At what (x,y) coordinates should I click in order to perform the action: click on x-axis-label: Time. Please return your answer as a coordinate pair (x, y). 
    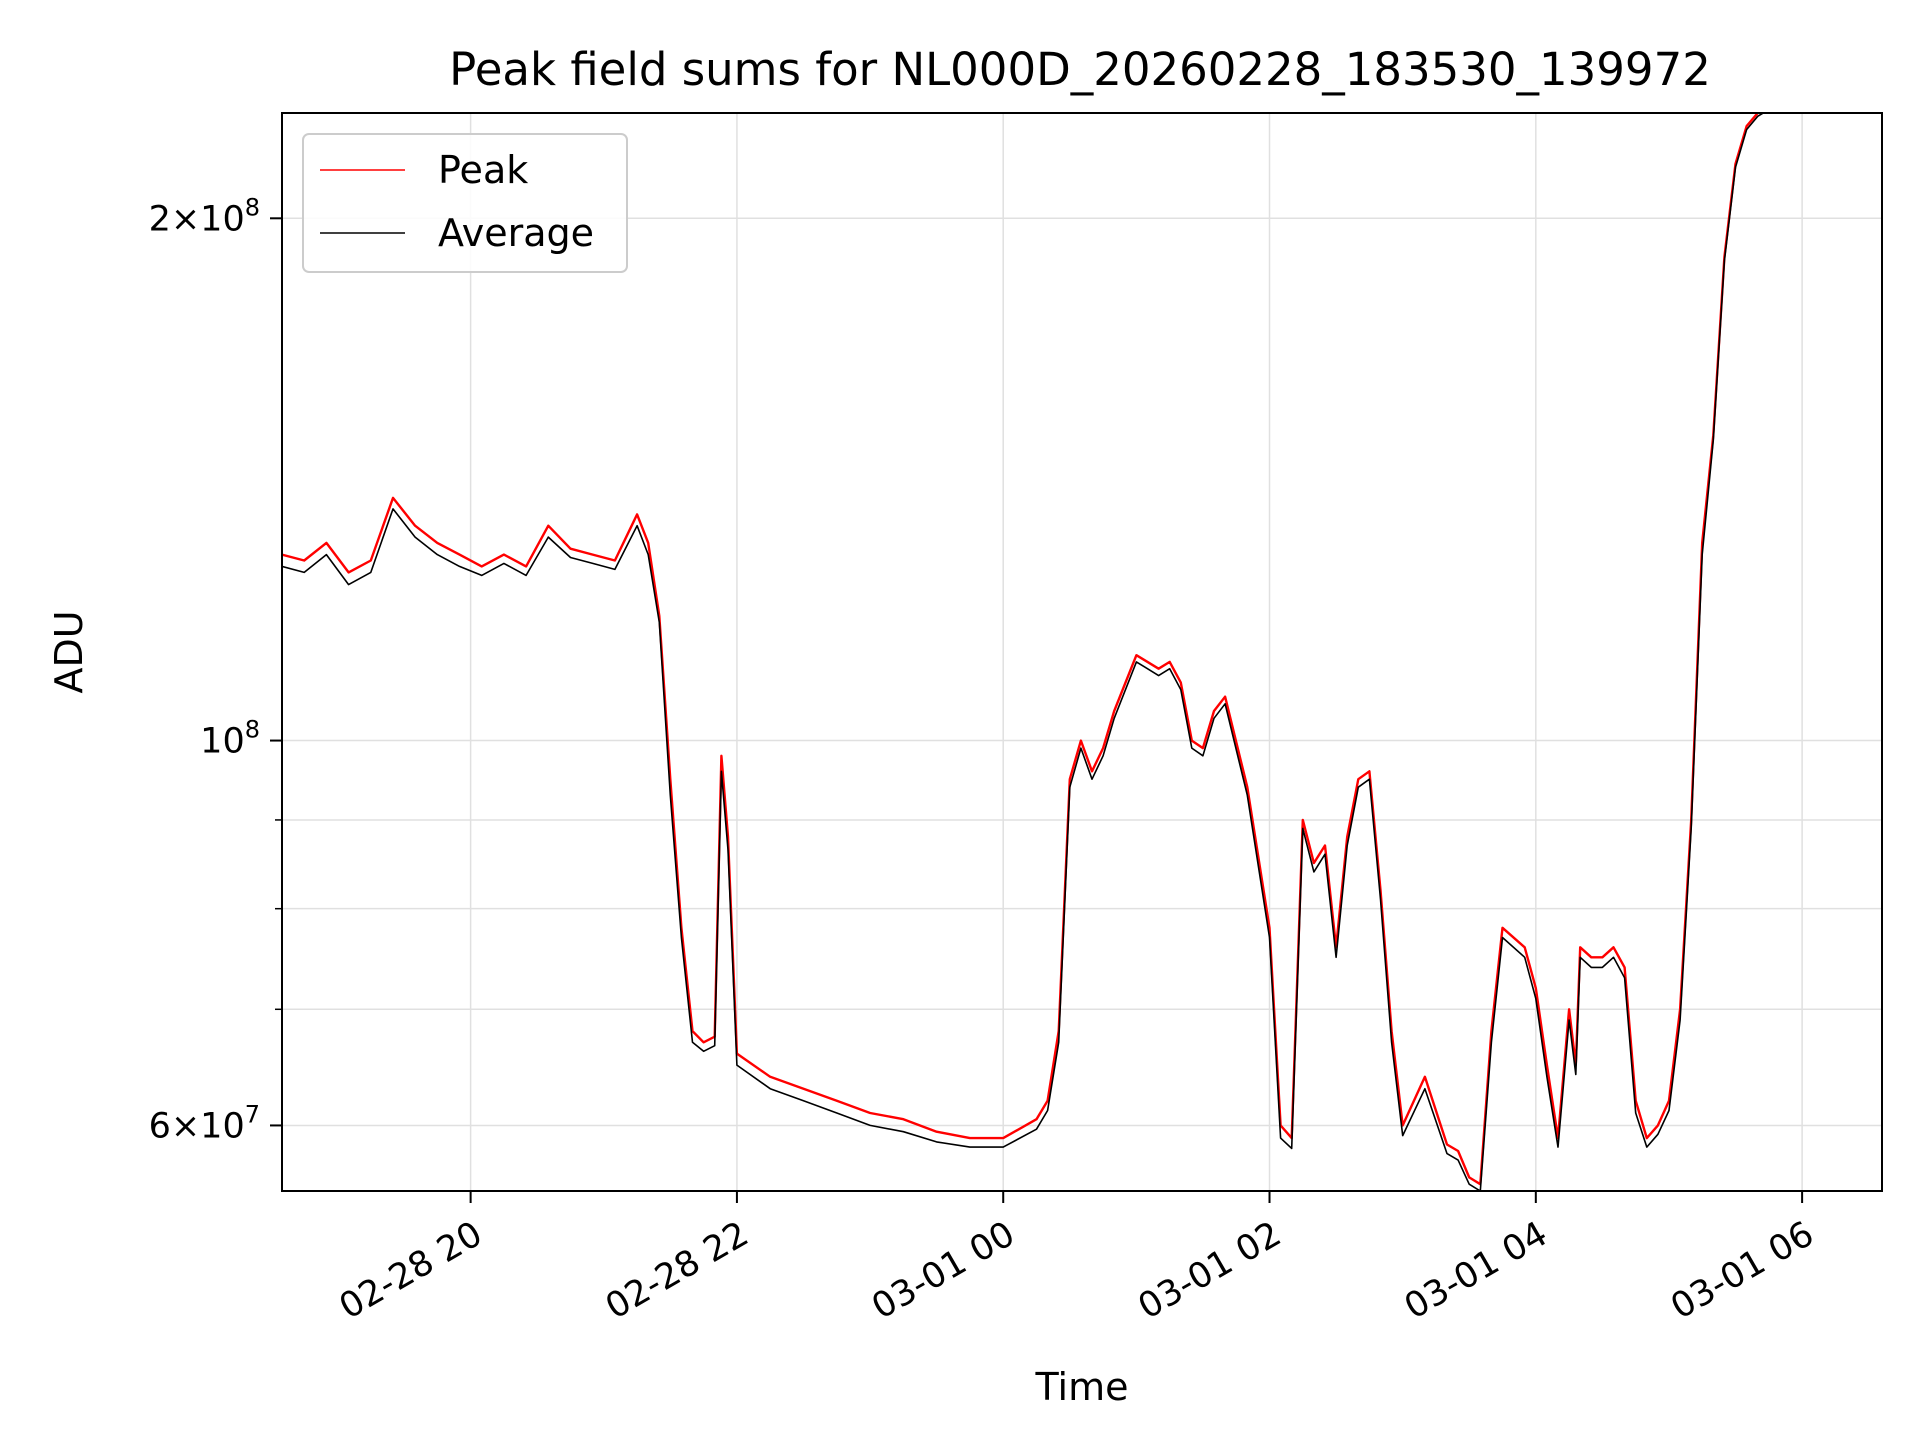
    Looking at the image, I should click on (1082, 1387).